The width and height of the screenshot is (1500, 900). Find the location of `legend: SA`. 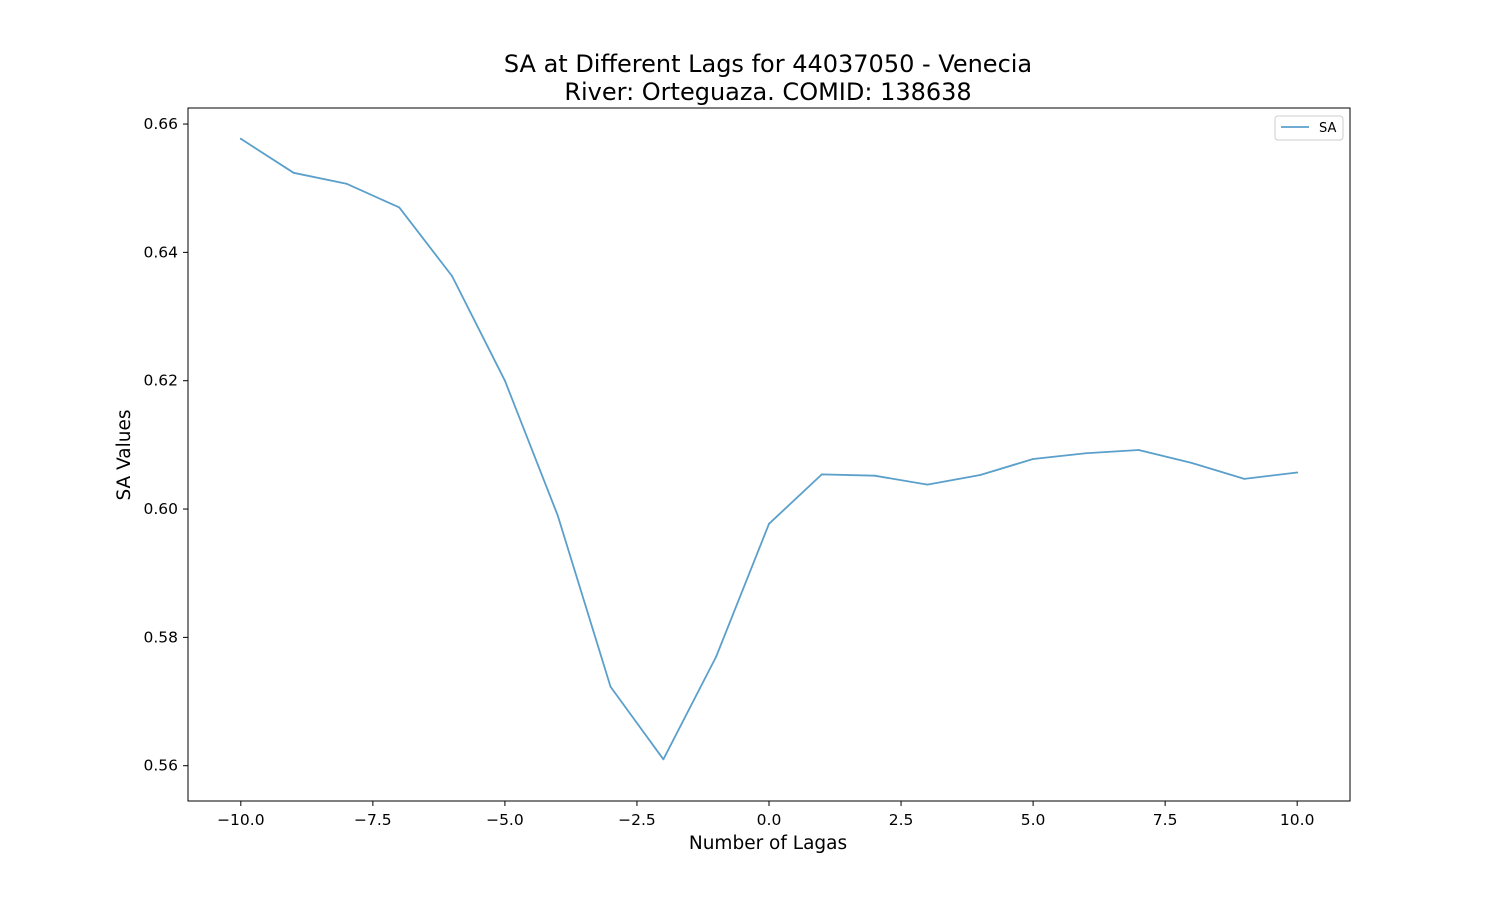

legend: SA is located at coordinates (1309, 128).